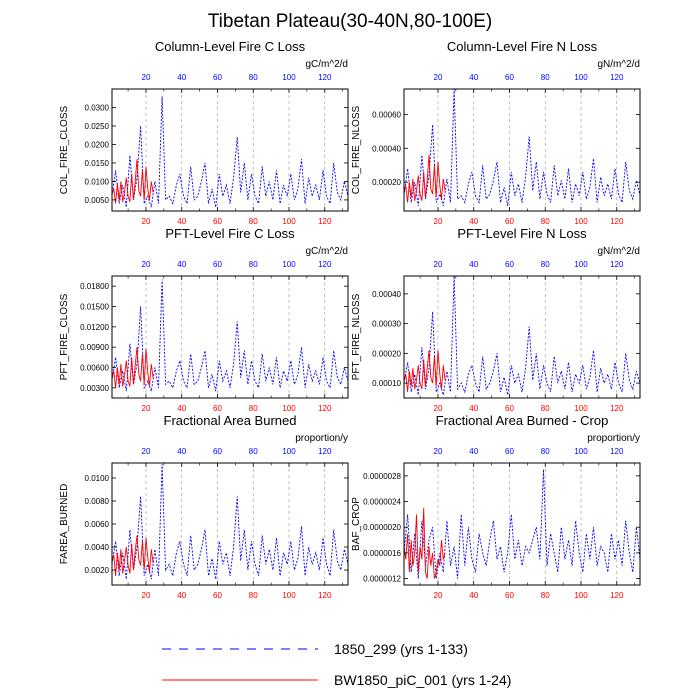 The width and height of the screenshot is (700, 700). What do you see at coordinates (522, 233) in the screenshot?
I see `panel-title: PFT-Level Fire N Loss` at bounding box center [522, 233].